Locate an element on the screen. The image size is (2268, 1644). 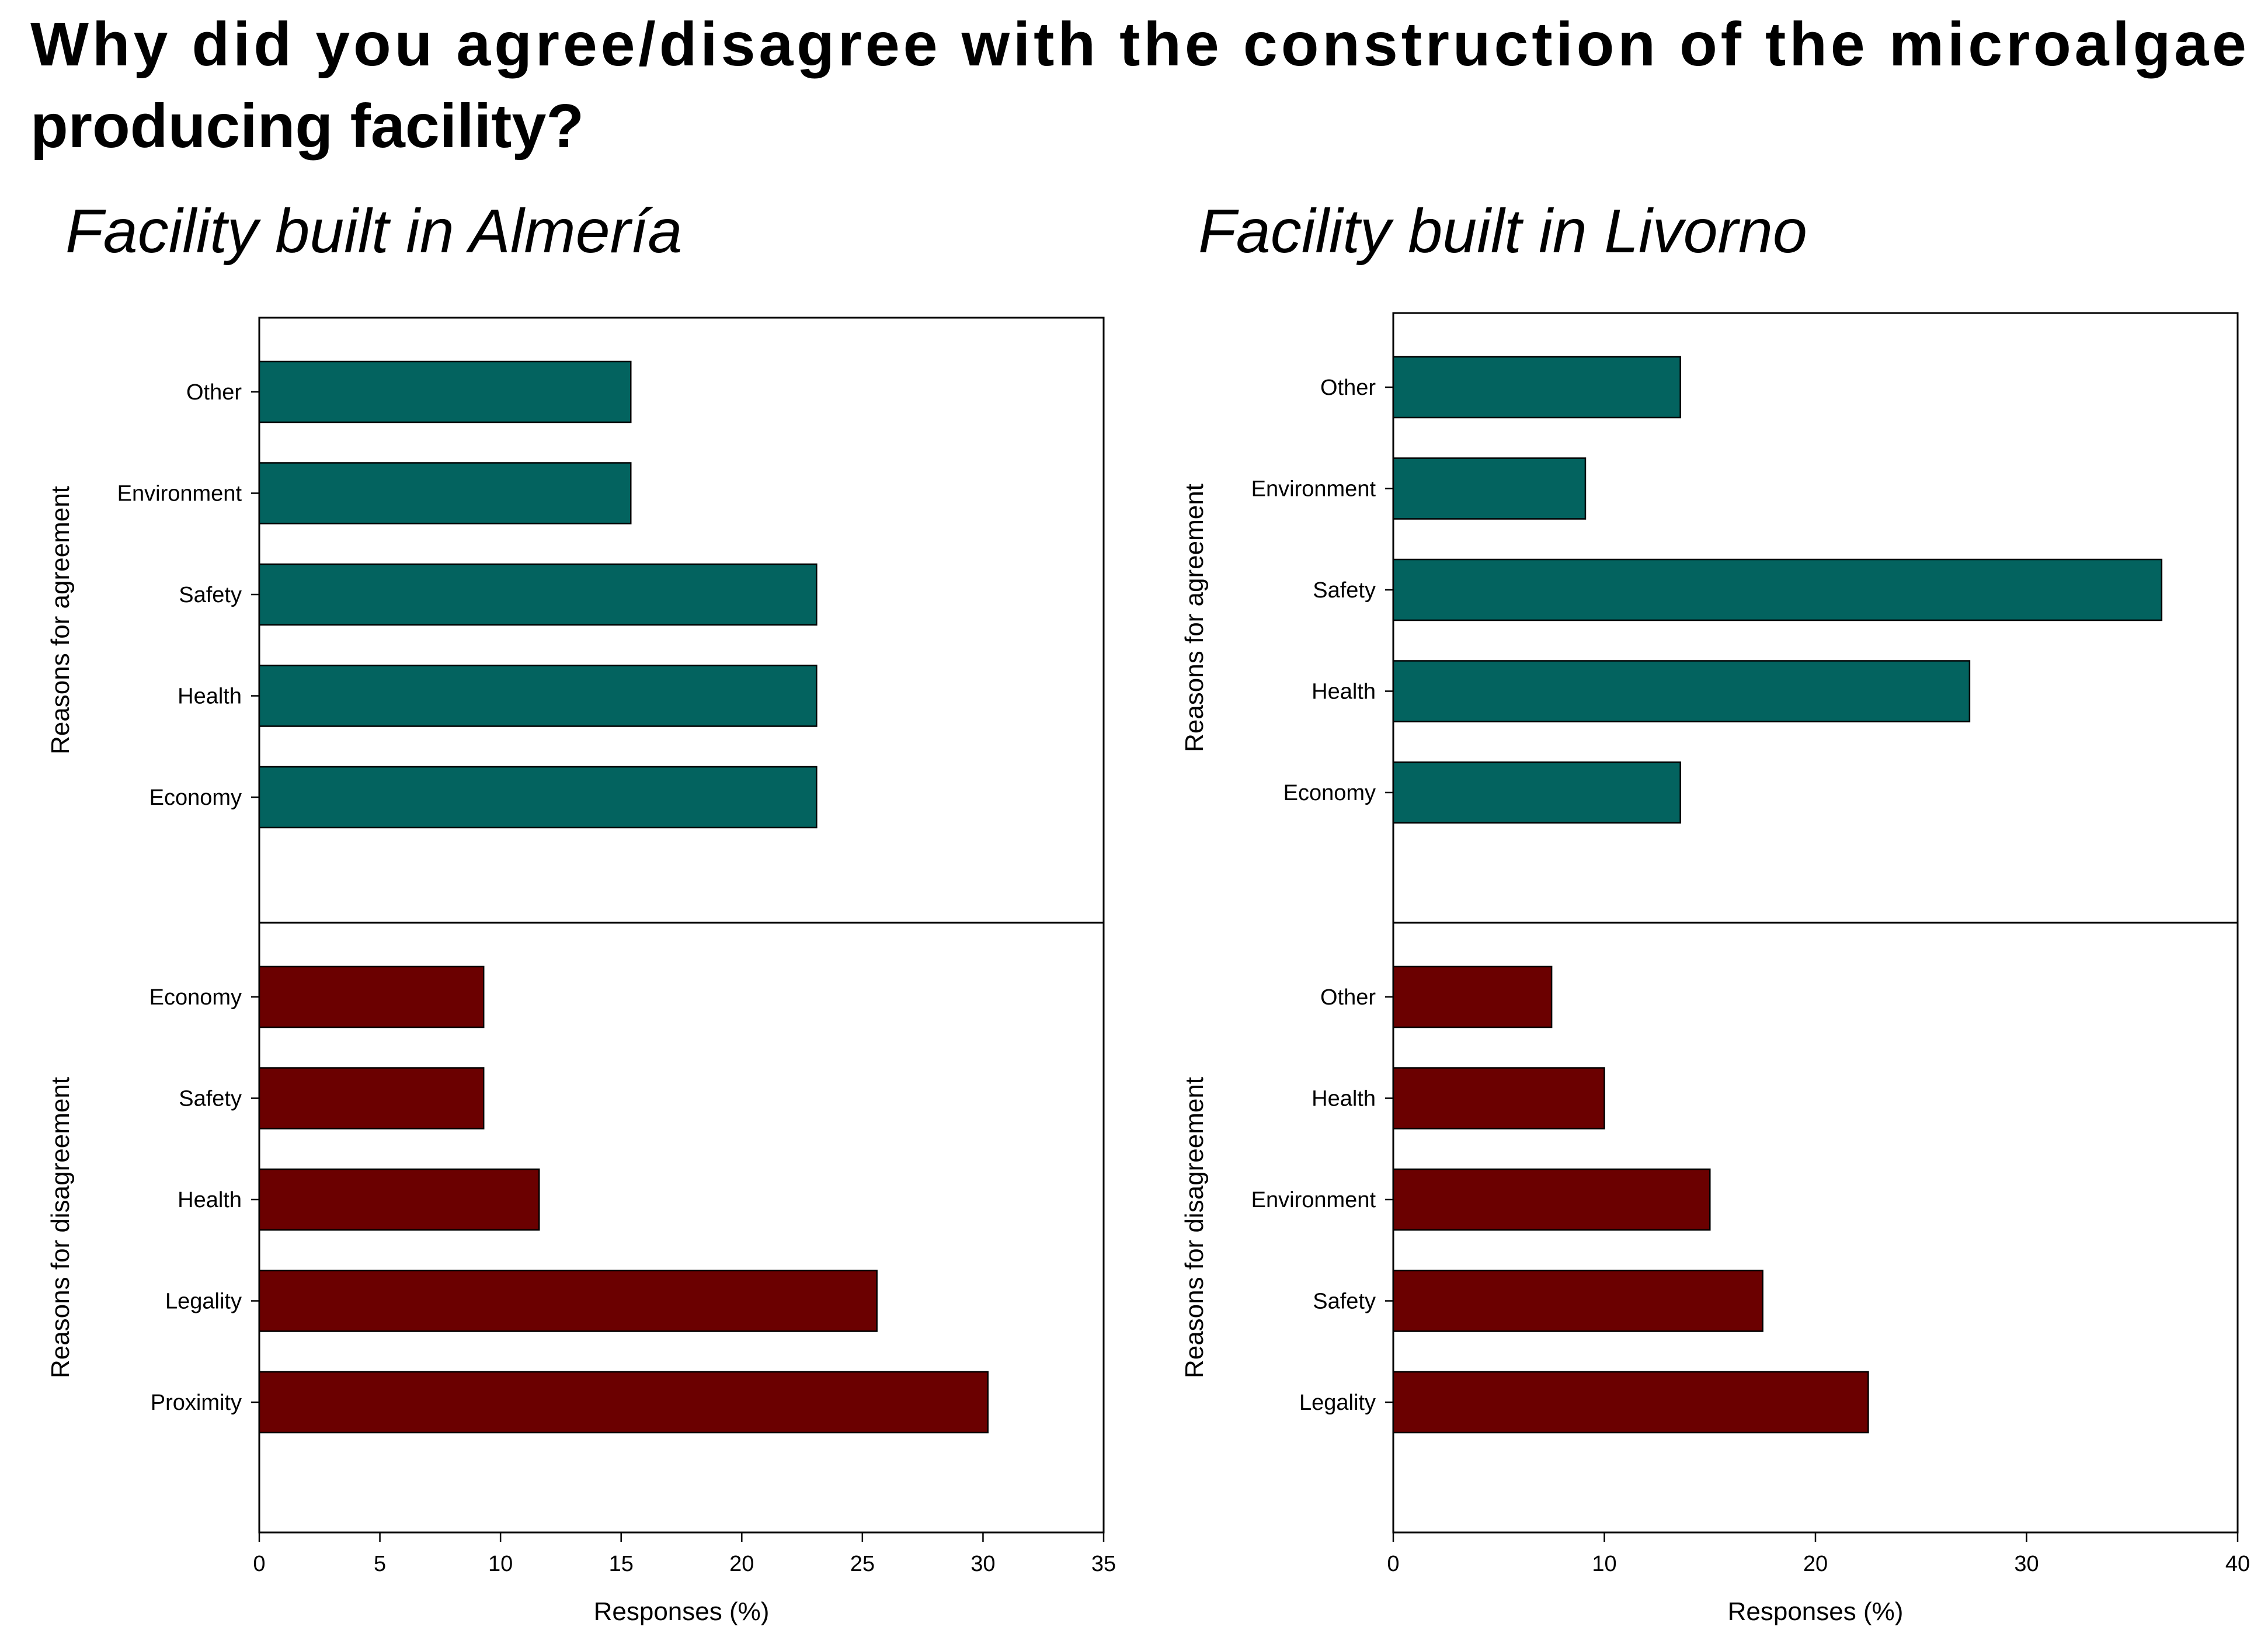
x-tick-label: 5 is located at coordinates (380, 1564).